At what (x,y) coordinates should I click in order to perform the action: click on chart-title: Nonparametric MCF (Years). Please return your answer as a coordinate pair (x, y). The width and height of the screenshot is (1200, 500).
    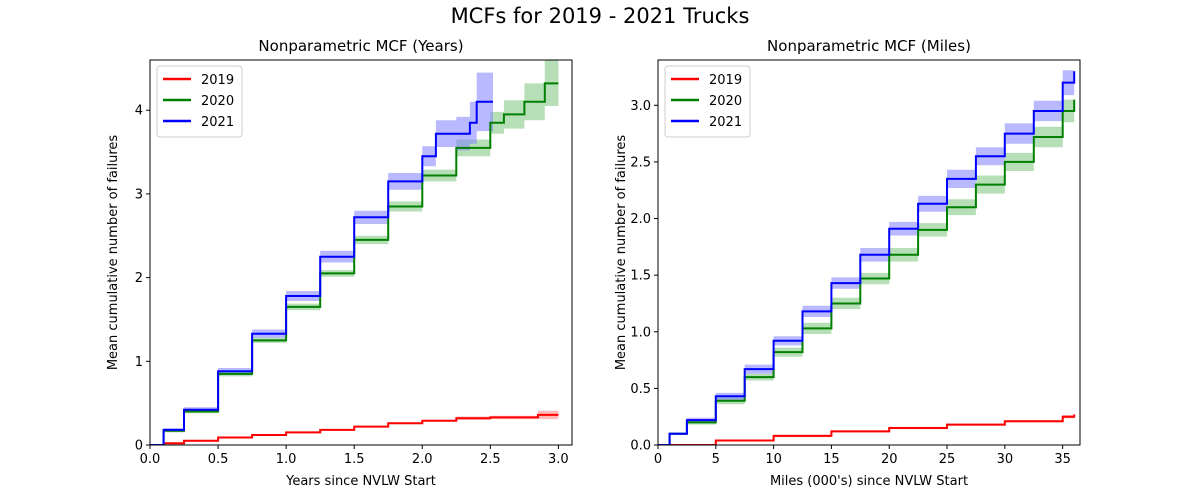
    Looking at the image, I should click on (360, 46).